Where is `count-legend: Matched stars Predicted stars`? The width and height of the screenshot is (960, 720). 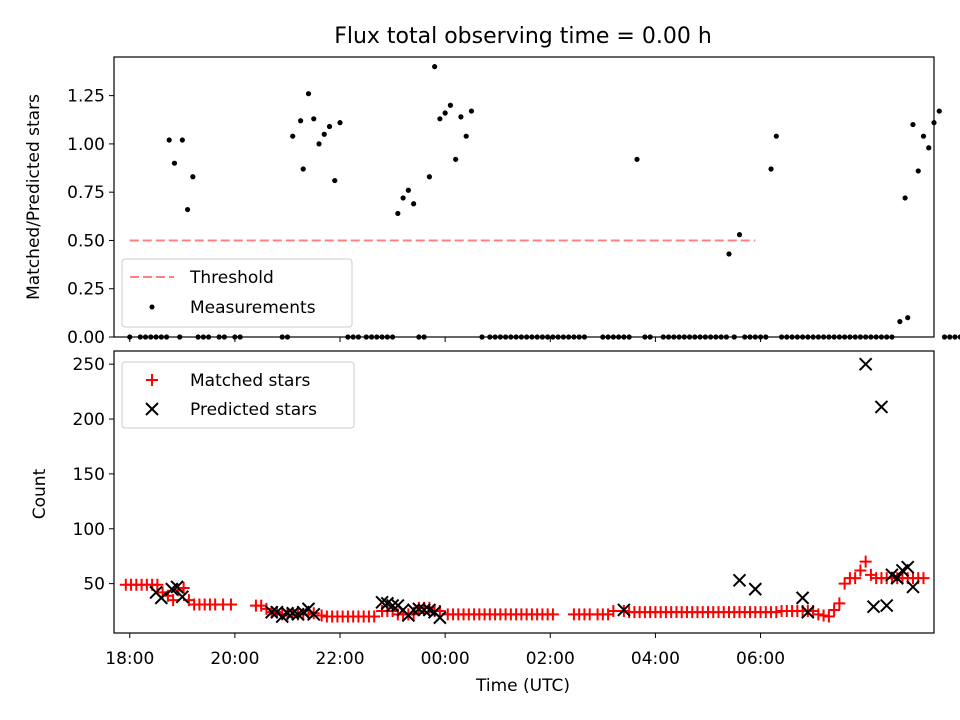
count-legend: Matched stars Predicted stars is located at coordinates (238, 395).